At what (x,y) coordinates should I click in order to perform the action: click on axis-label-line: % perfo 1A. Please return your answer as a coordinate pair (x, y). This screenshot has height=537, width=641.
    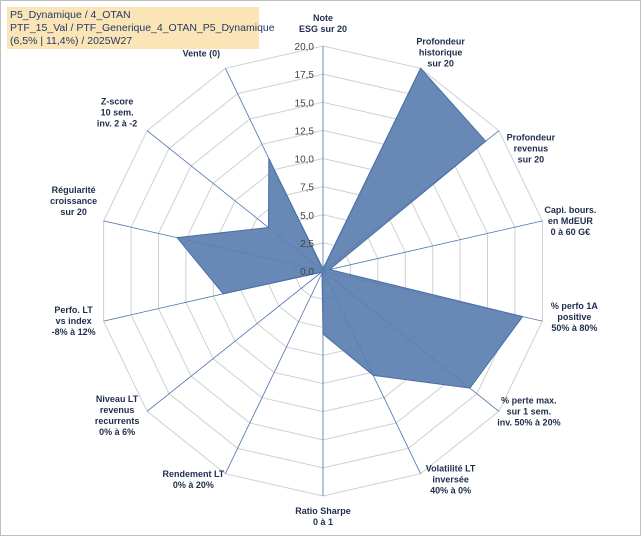
    Looking at the image, I should click on (575, 306).